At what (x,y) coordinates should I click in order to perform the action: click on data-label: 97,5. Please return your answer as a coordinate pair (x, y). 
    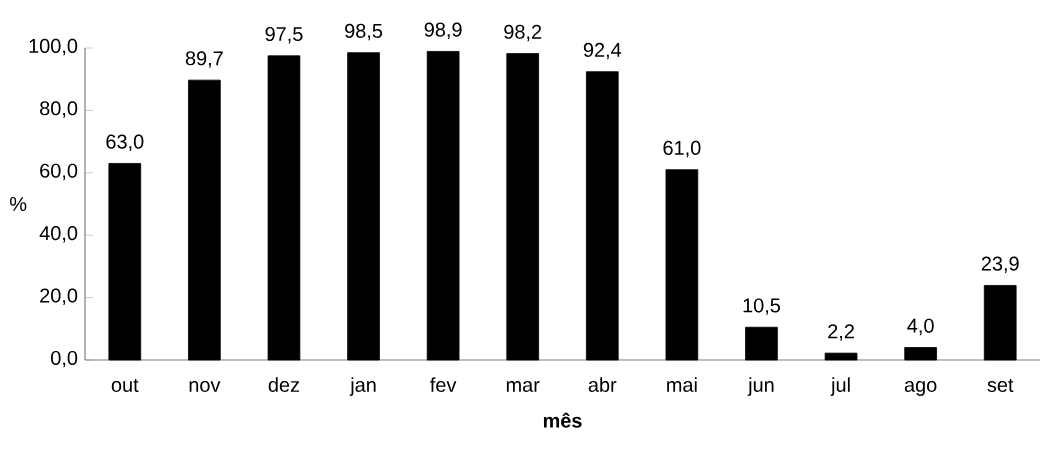
    Looking at the image, I should click on (284, 35).